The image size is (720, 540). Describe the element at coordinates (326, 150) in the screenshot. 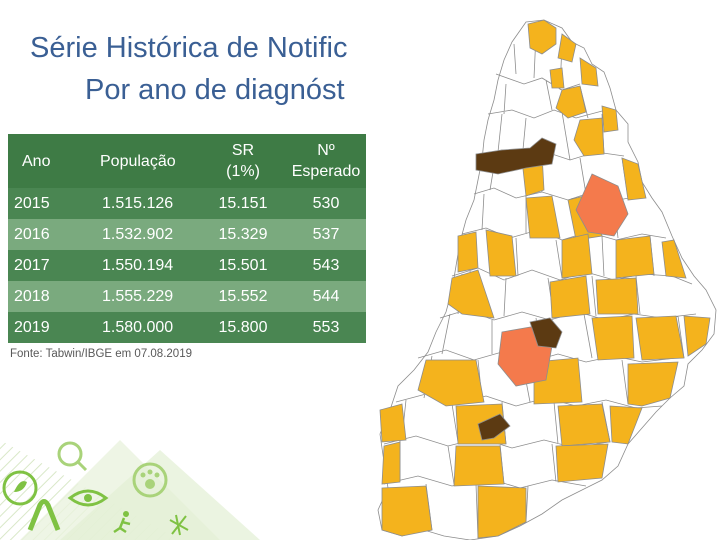

I see `header-esperado-line1: Nº` at that location.